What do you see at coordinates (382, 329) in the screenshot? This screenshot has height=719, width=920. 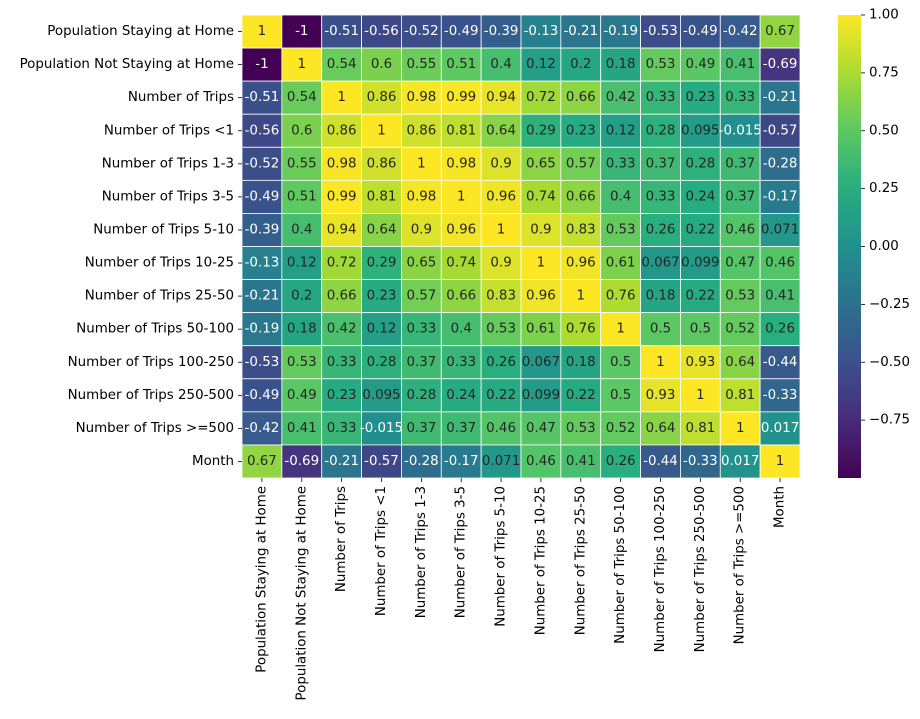 I see `heatmap-cell-label: 0.12` at bounding box center [382, 329].